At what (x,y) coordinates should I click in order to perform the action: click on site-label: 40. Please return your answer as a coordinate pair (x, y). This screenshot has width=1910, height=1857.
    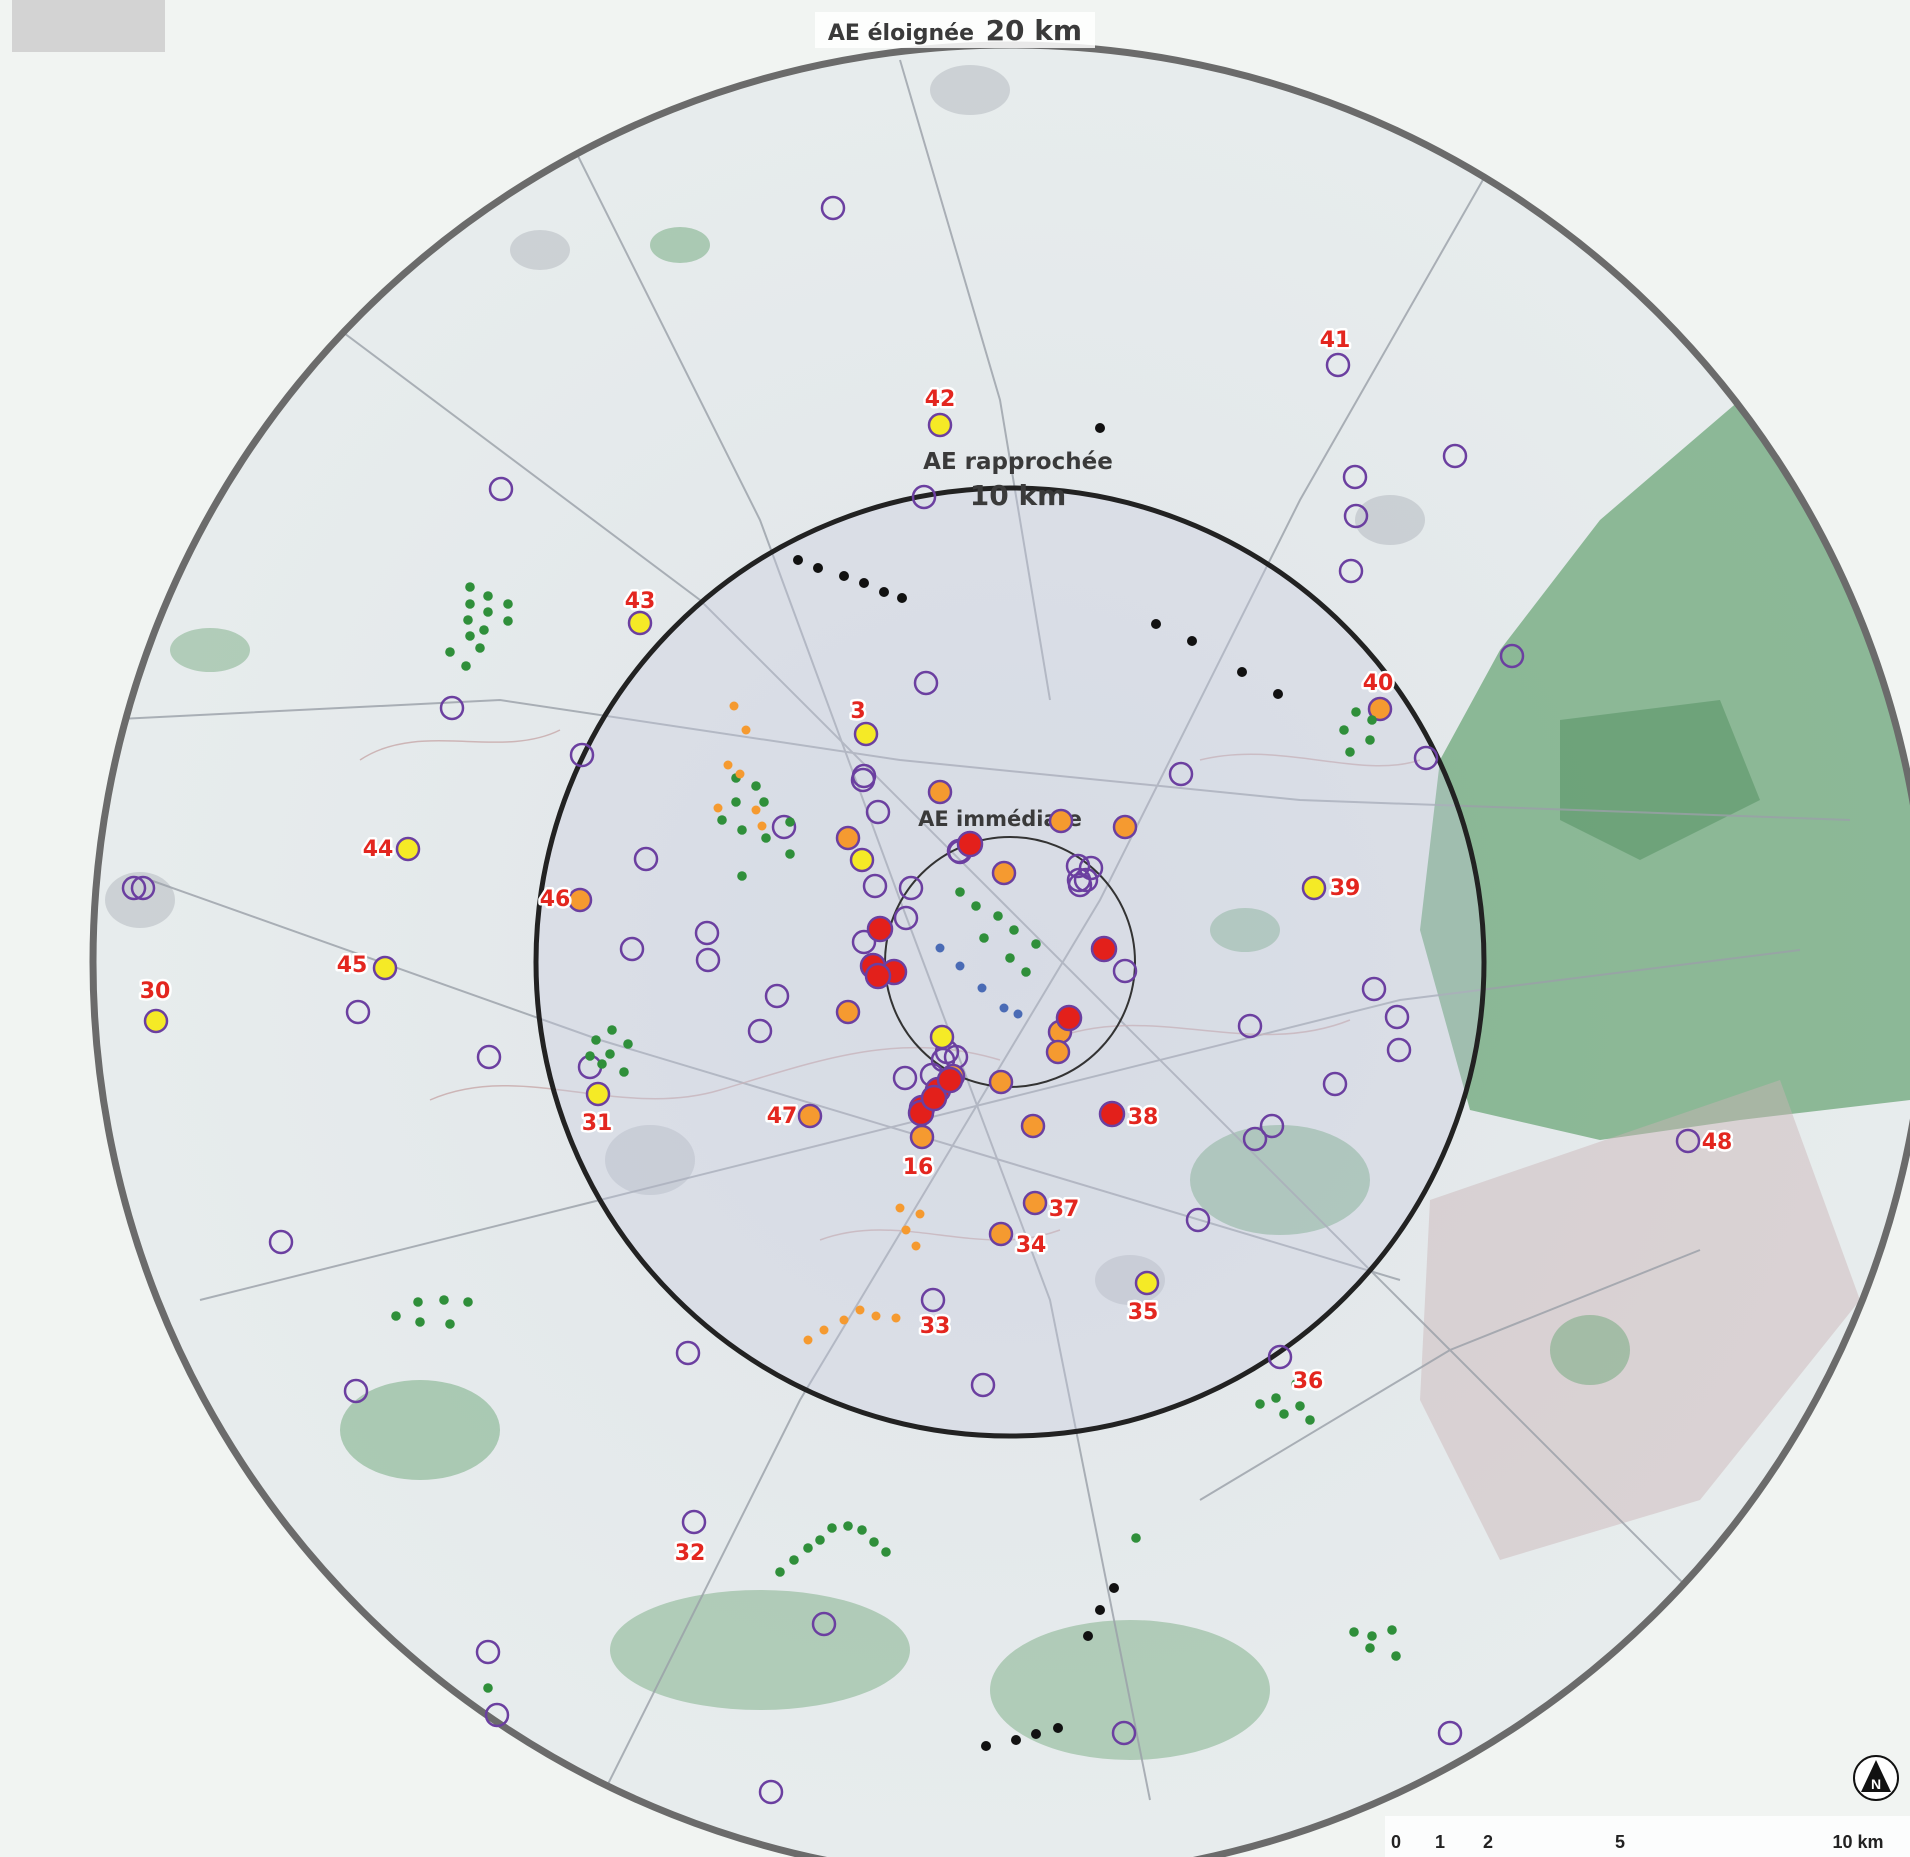
    Looking at the image, I should click on (1378, 683).